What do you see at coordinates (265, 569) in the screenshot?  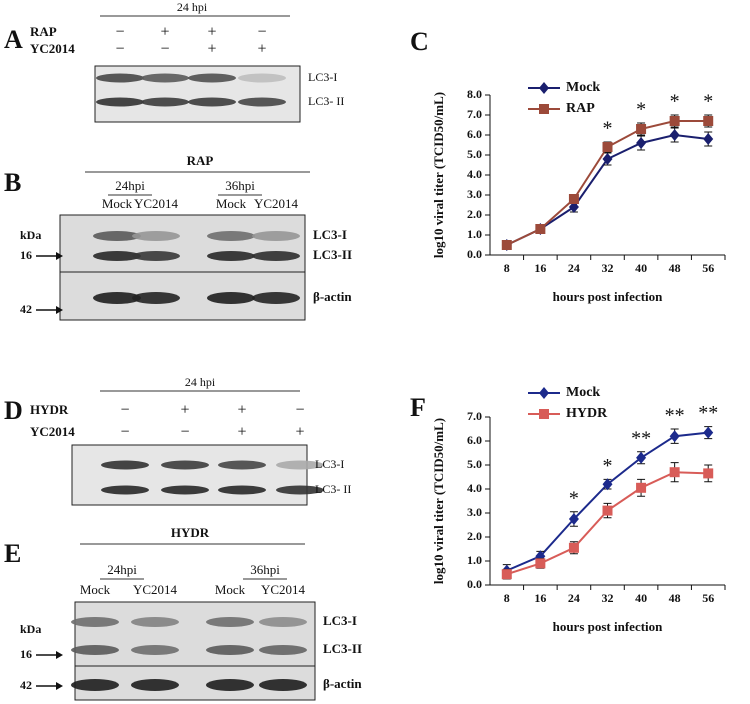 I see `time-label: 36hpi` at bounding box center [265, 569].